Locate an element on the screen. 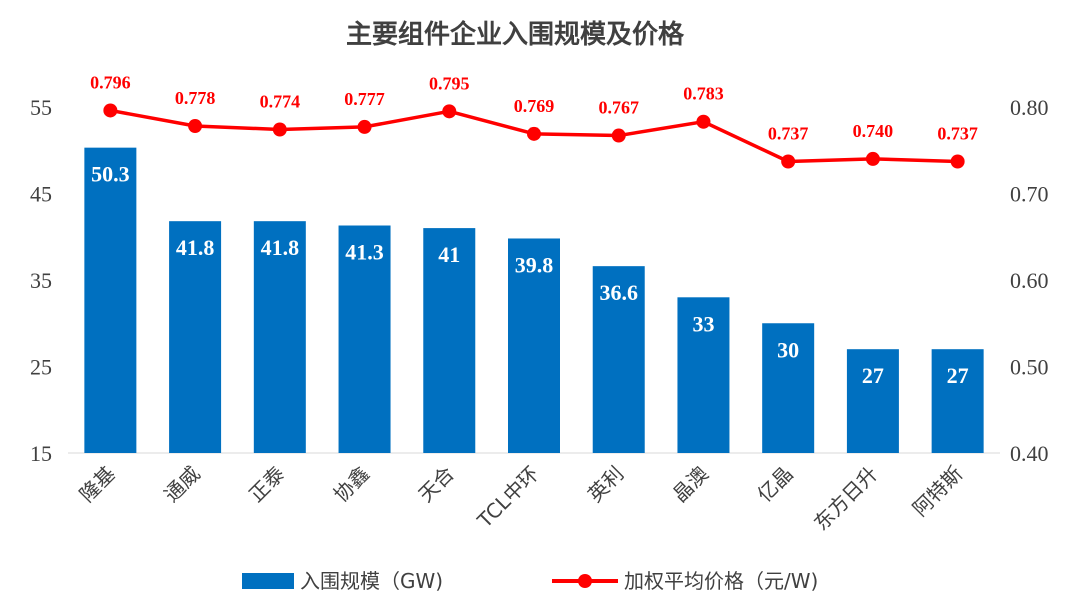 The width and height of the screenshot is (1080, 609). category-axis: 隆基 通威 正泰 协鑫 天合 TCL中环 英利 晶澳 亿晶 东方日升 阿特斯 is located at coordinates (521, 499).